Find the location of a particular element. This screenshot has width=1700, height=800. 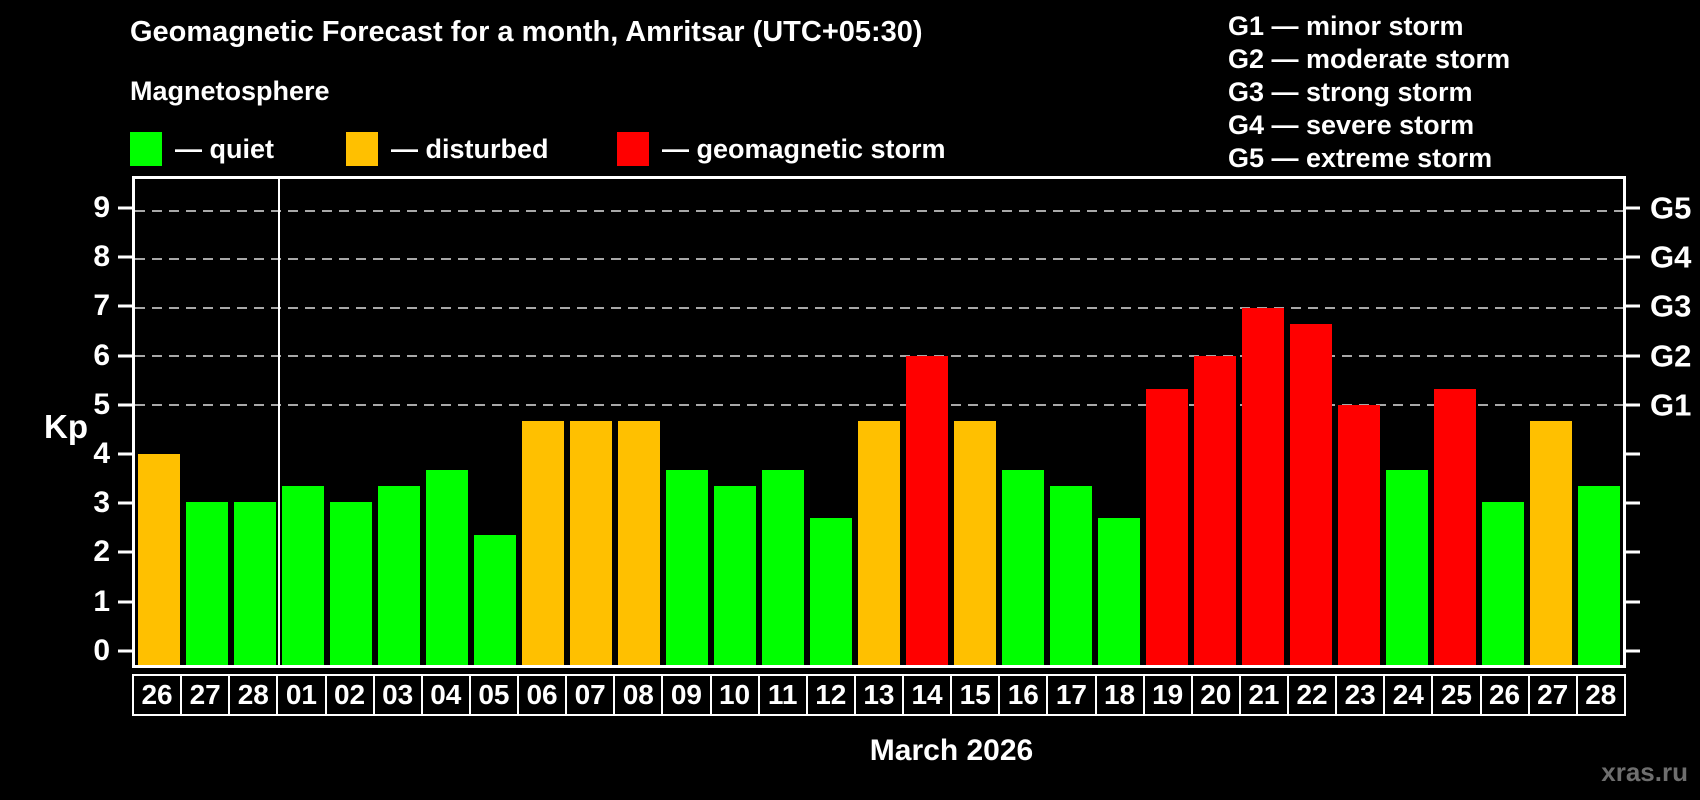

left-y-axis: 0 1 2 3 4 5 6 7 8 9 is located at coordinates (66, 422).